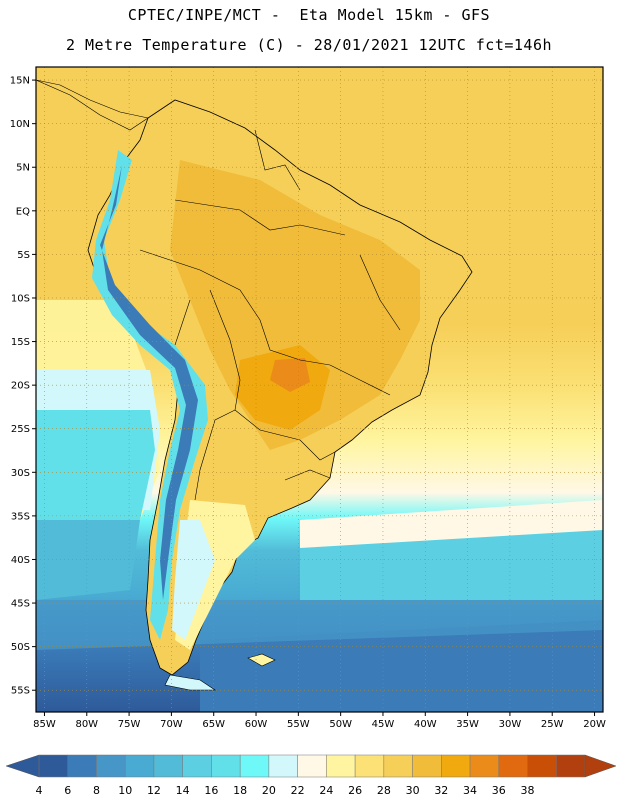  Describe the element at coordinates (384, 790) in the screenshot. I see `colorbar-label: 28` at that location.